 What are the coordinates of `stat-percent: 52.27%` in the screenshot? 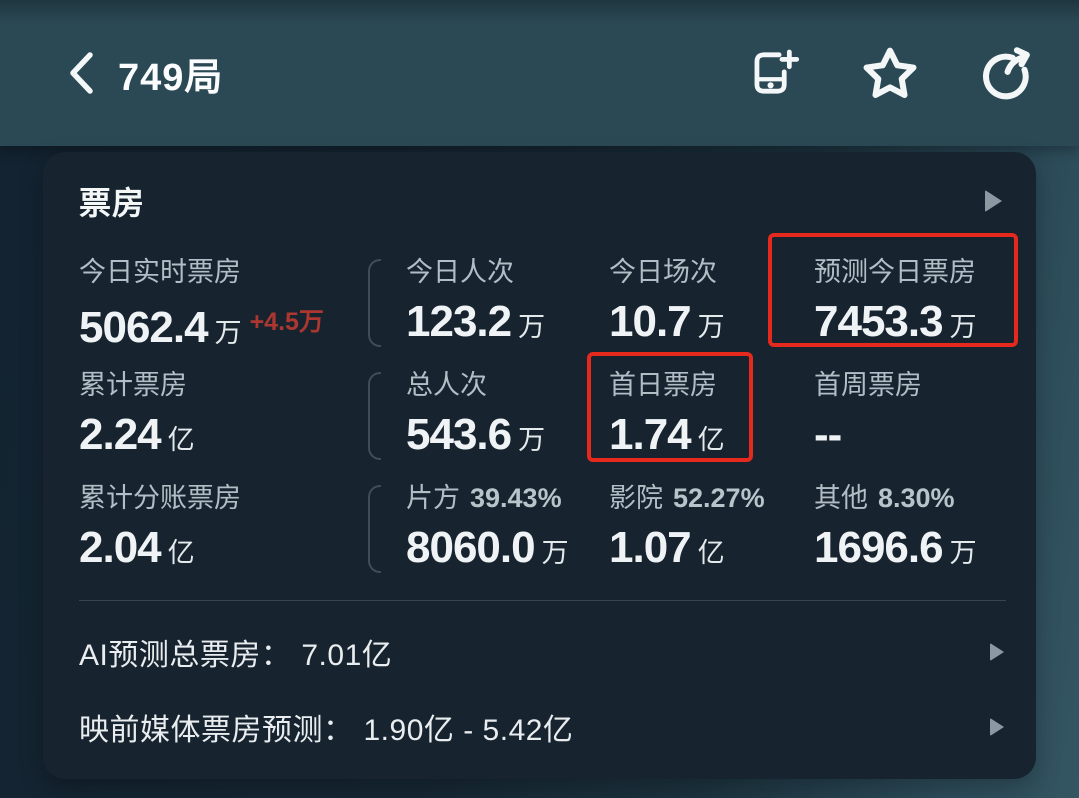 It's located at (719, 498).